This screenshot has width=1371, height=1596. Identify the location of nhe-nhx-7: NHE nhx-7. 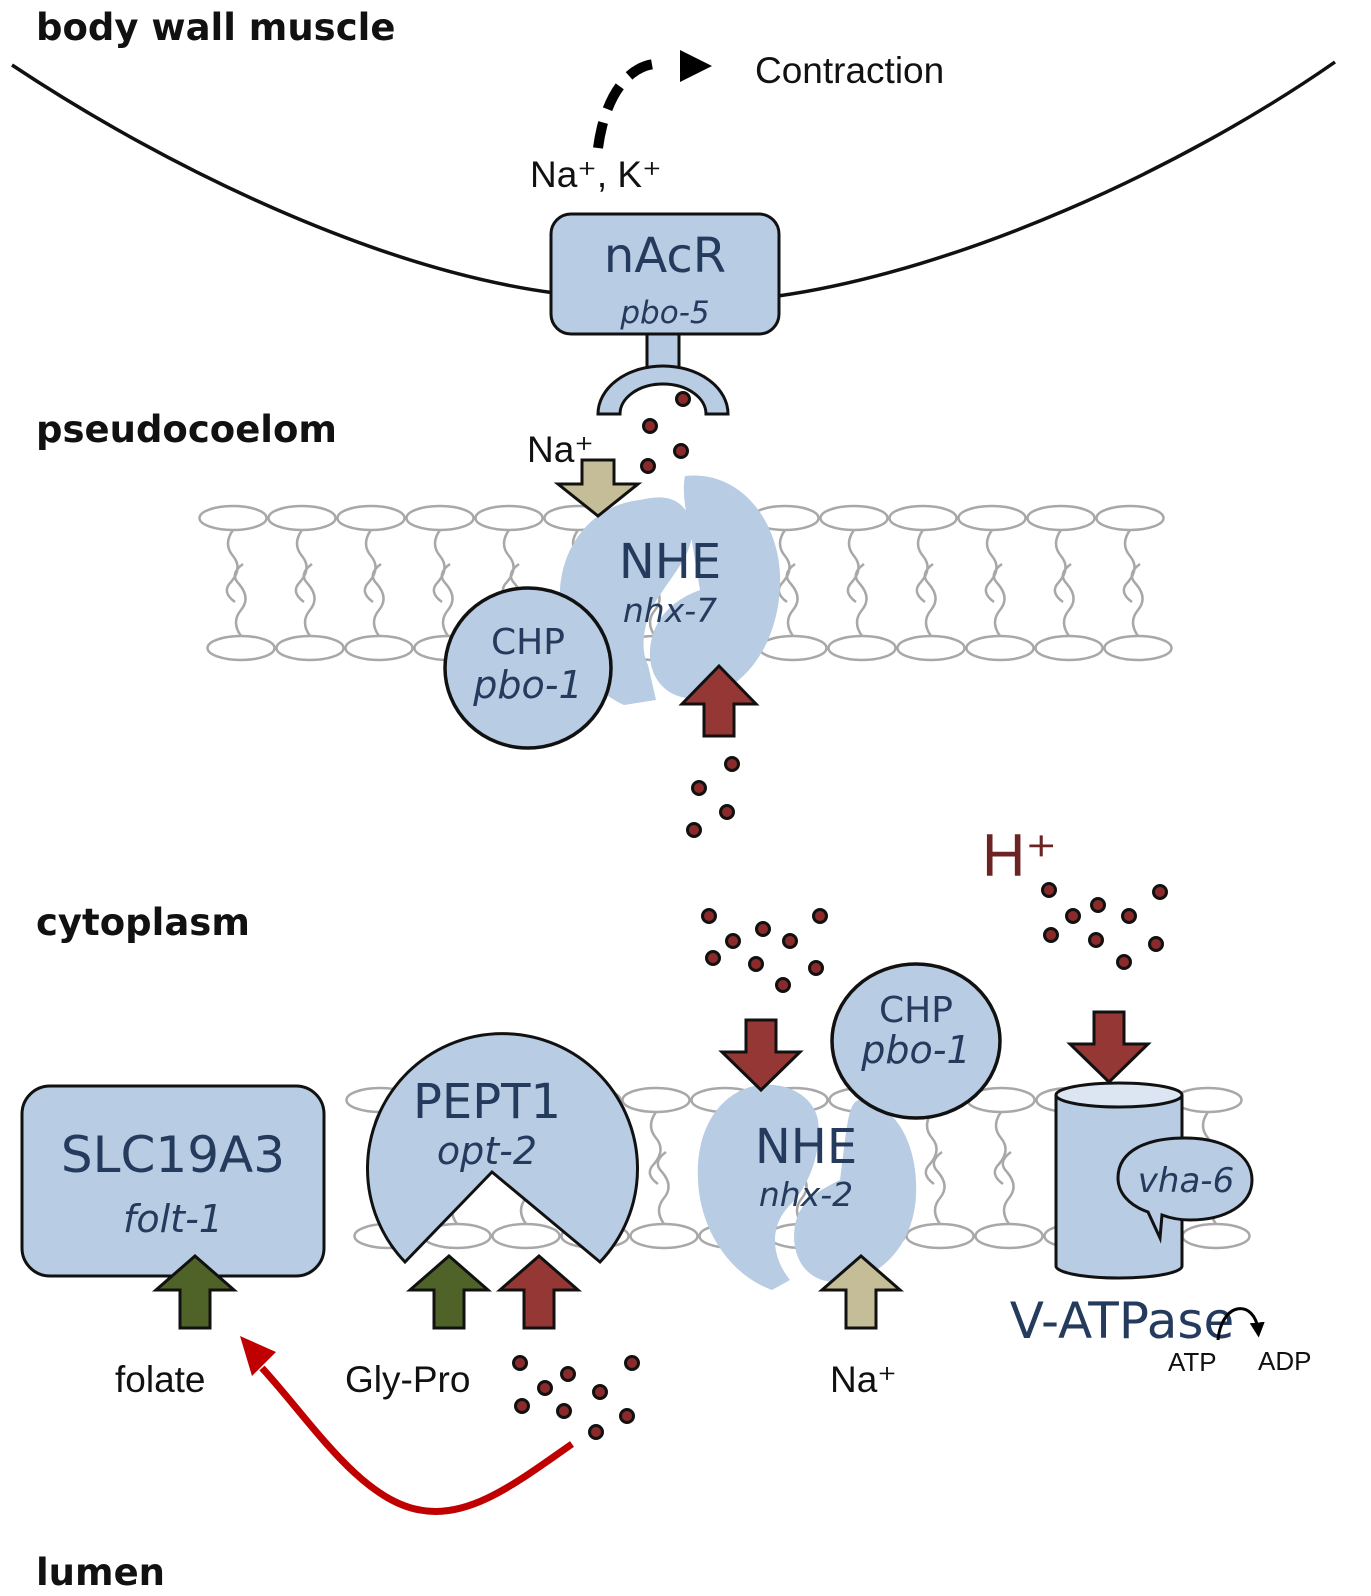
(670, 590).